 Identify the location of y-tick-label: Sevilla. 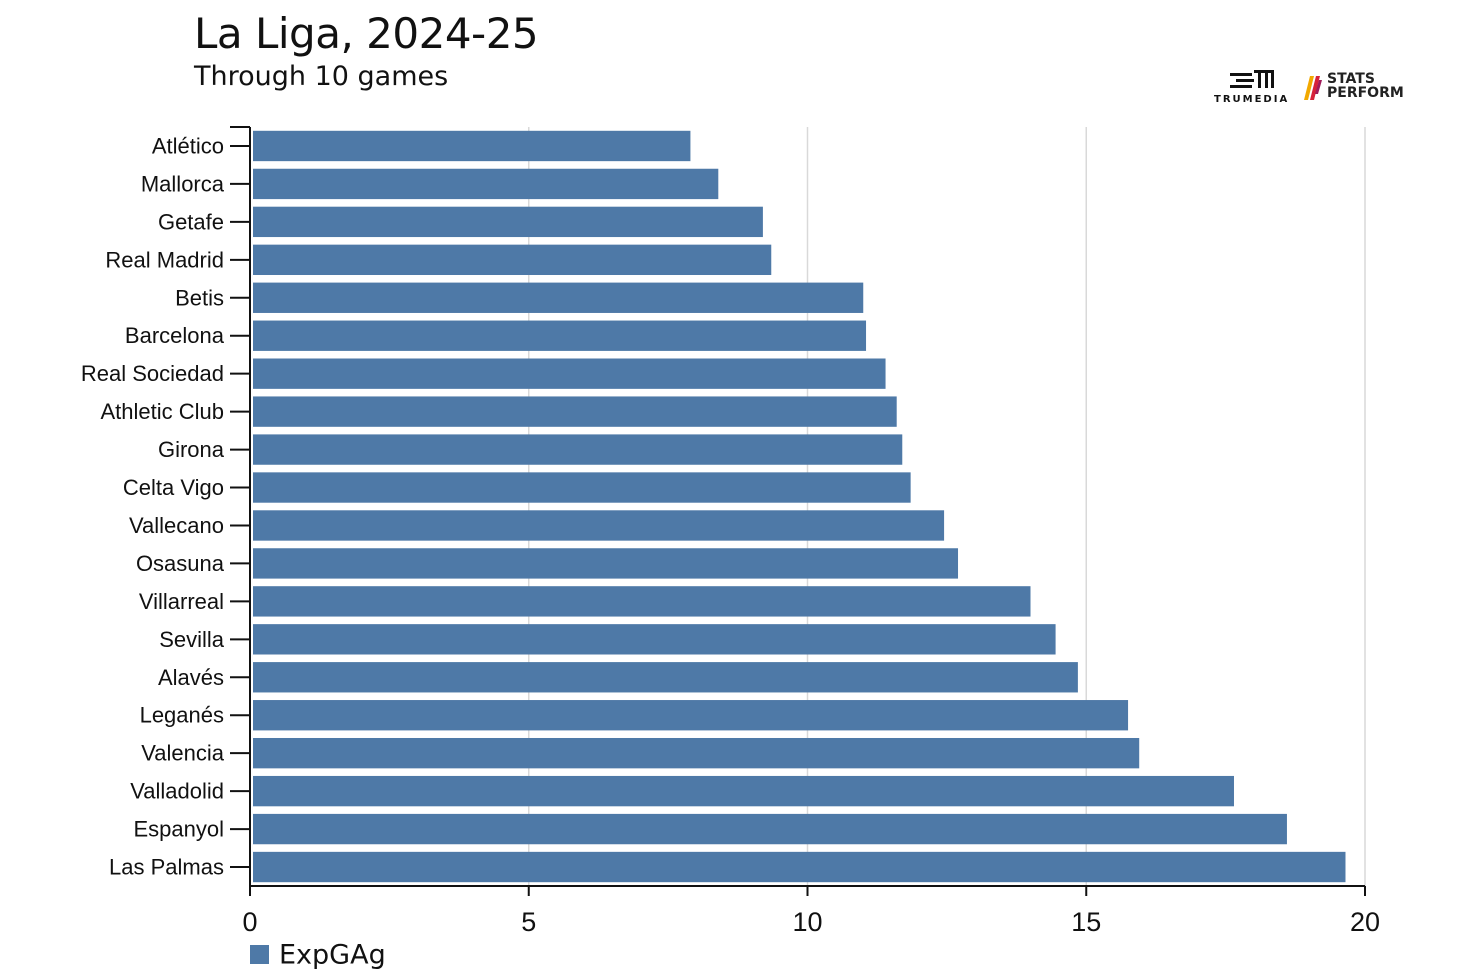
(192, 639).